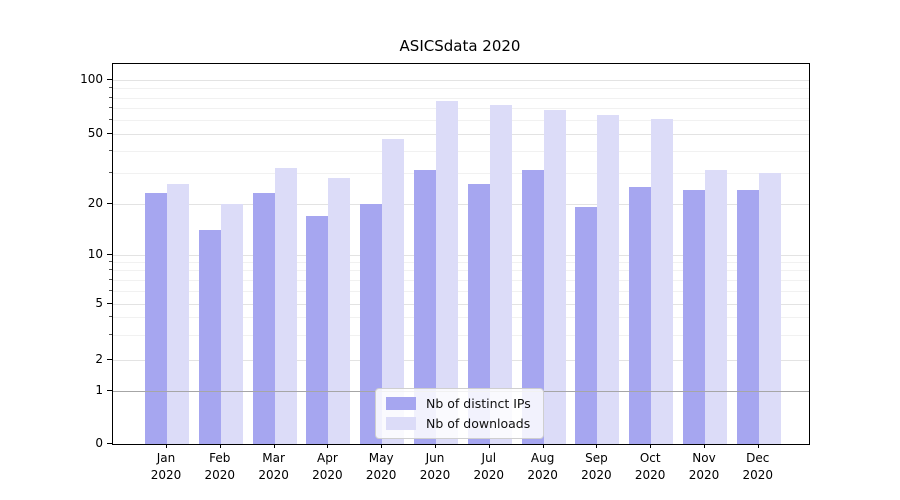 This screenshot has height=500, width=900. Describe the element at coordinates (543, 467) in the screenshot. I see `x-tick-label: Aug 2020` at that location.